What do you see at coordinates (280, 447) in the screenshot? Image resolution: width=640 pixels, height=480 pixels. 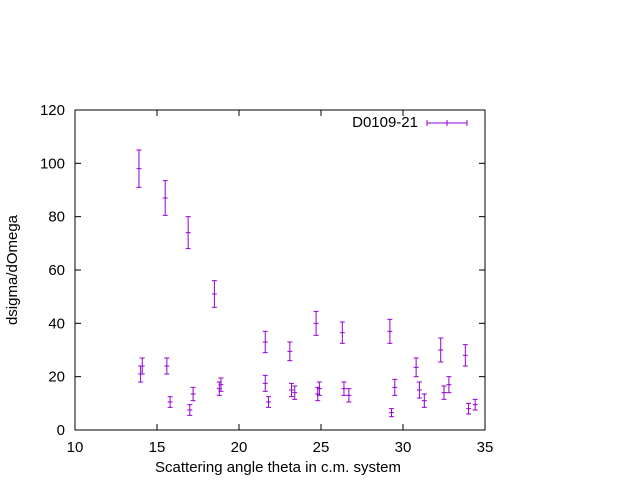 I see `x-tick-labels: 10 15 20 25 30 35` at bounding box center [280, 447].